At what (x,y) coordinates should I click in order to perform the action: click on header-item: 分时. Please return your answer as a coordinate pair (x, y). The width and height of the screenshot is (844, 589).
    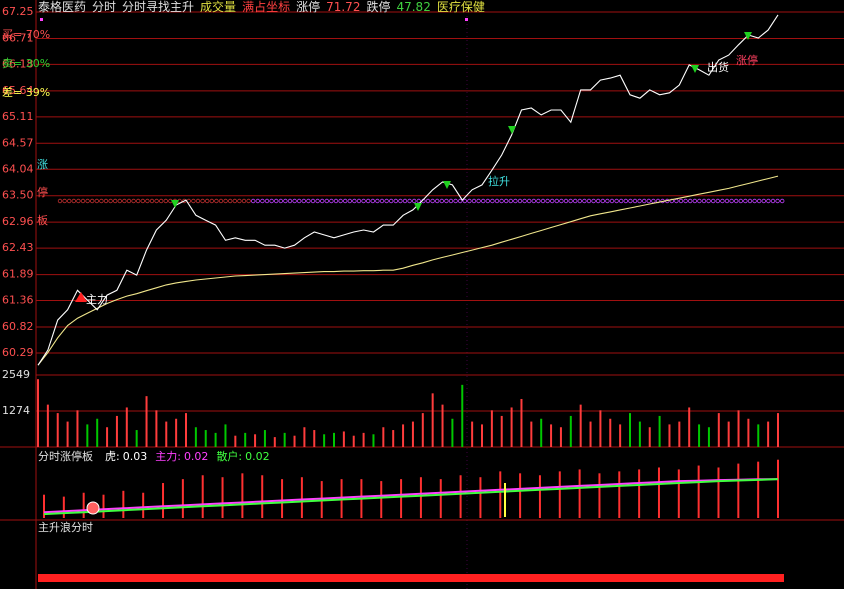
    Looking at the image, I should click on (104, 7).